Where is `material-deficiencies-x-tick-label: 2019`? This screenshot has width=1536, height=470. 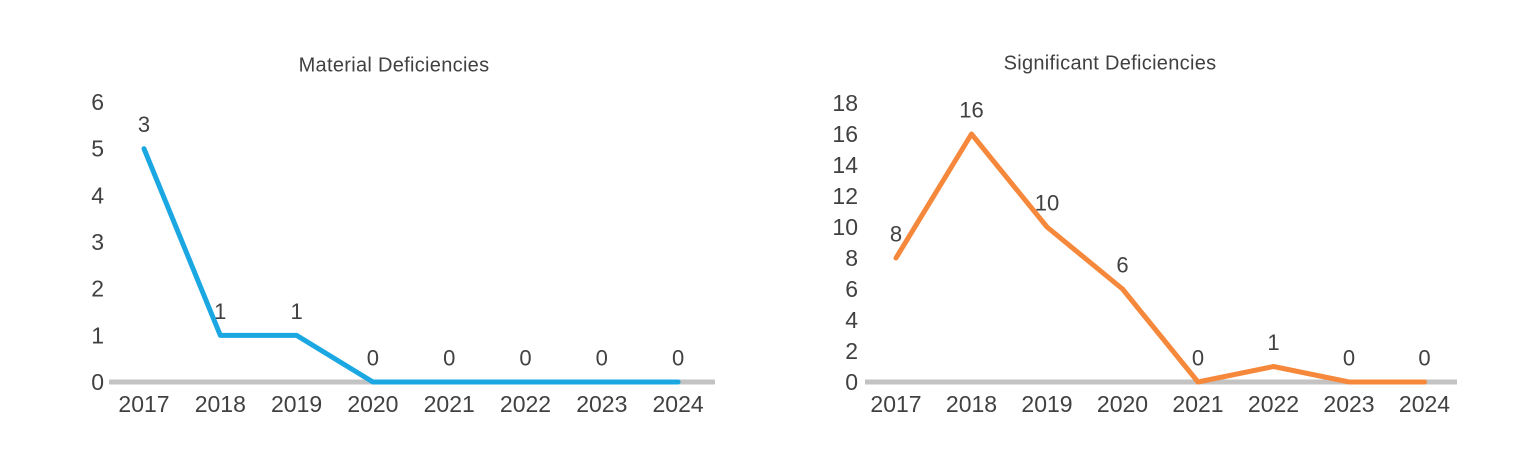 material-deficiencies-x-tick-label: 2019 is located at coordinates (296, 404).